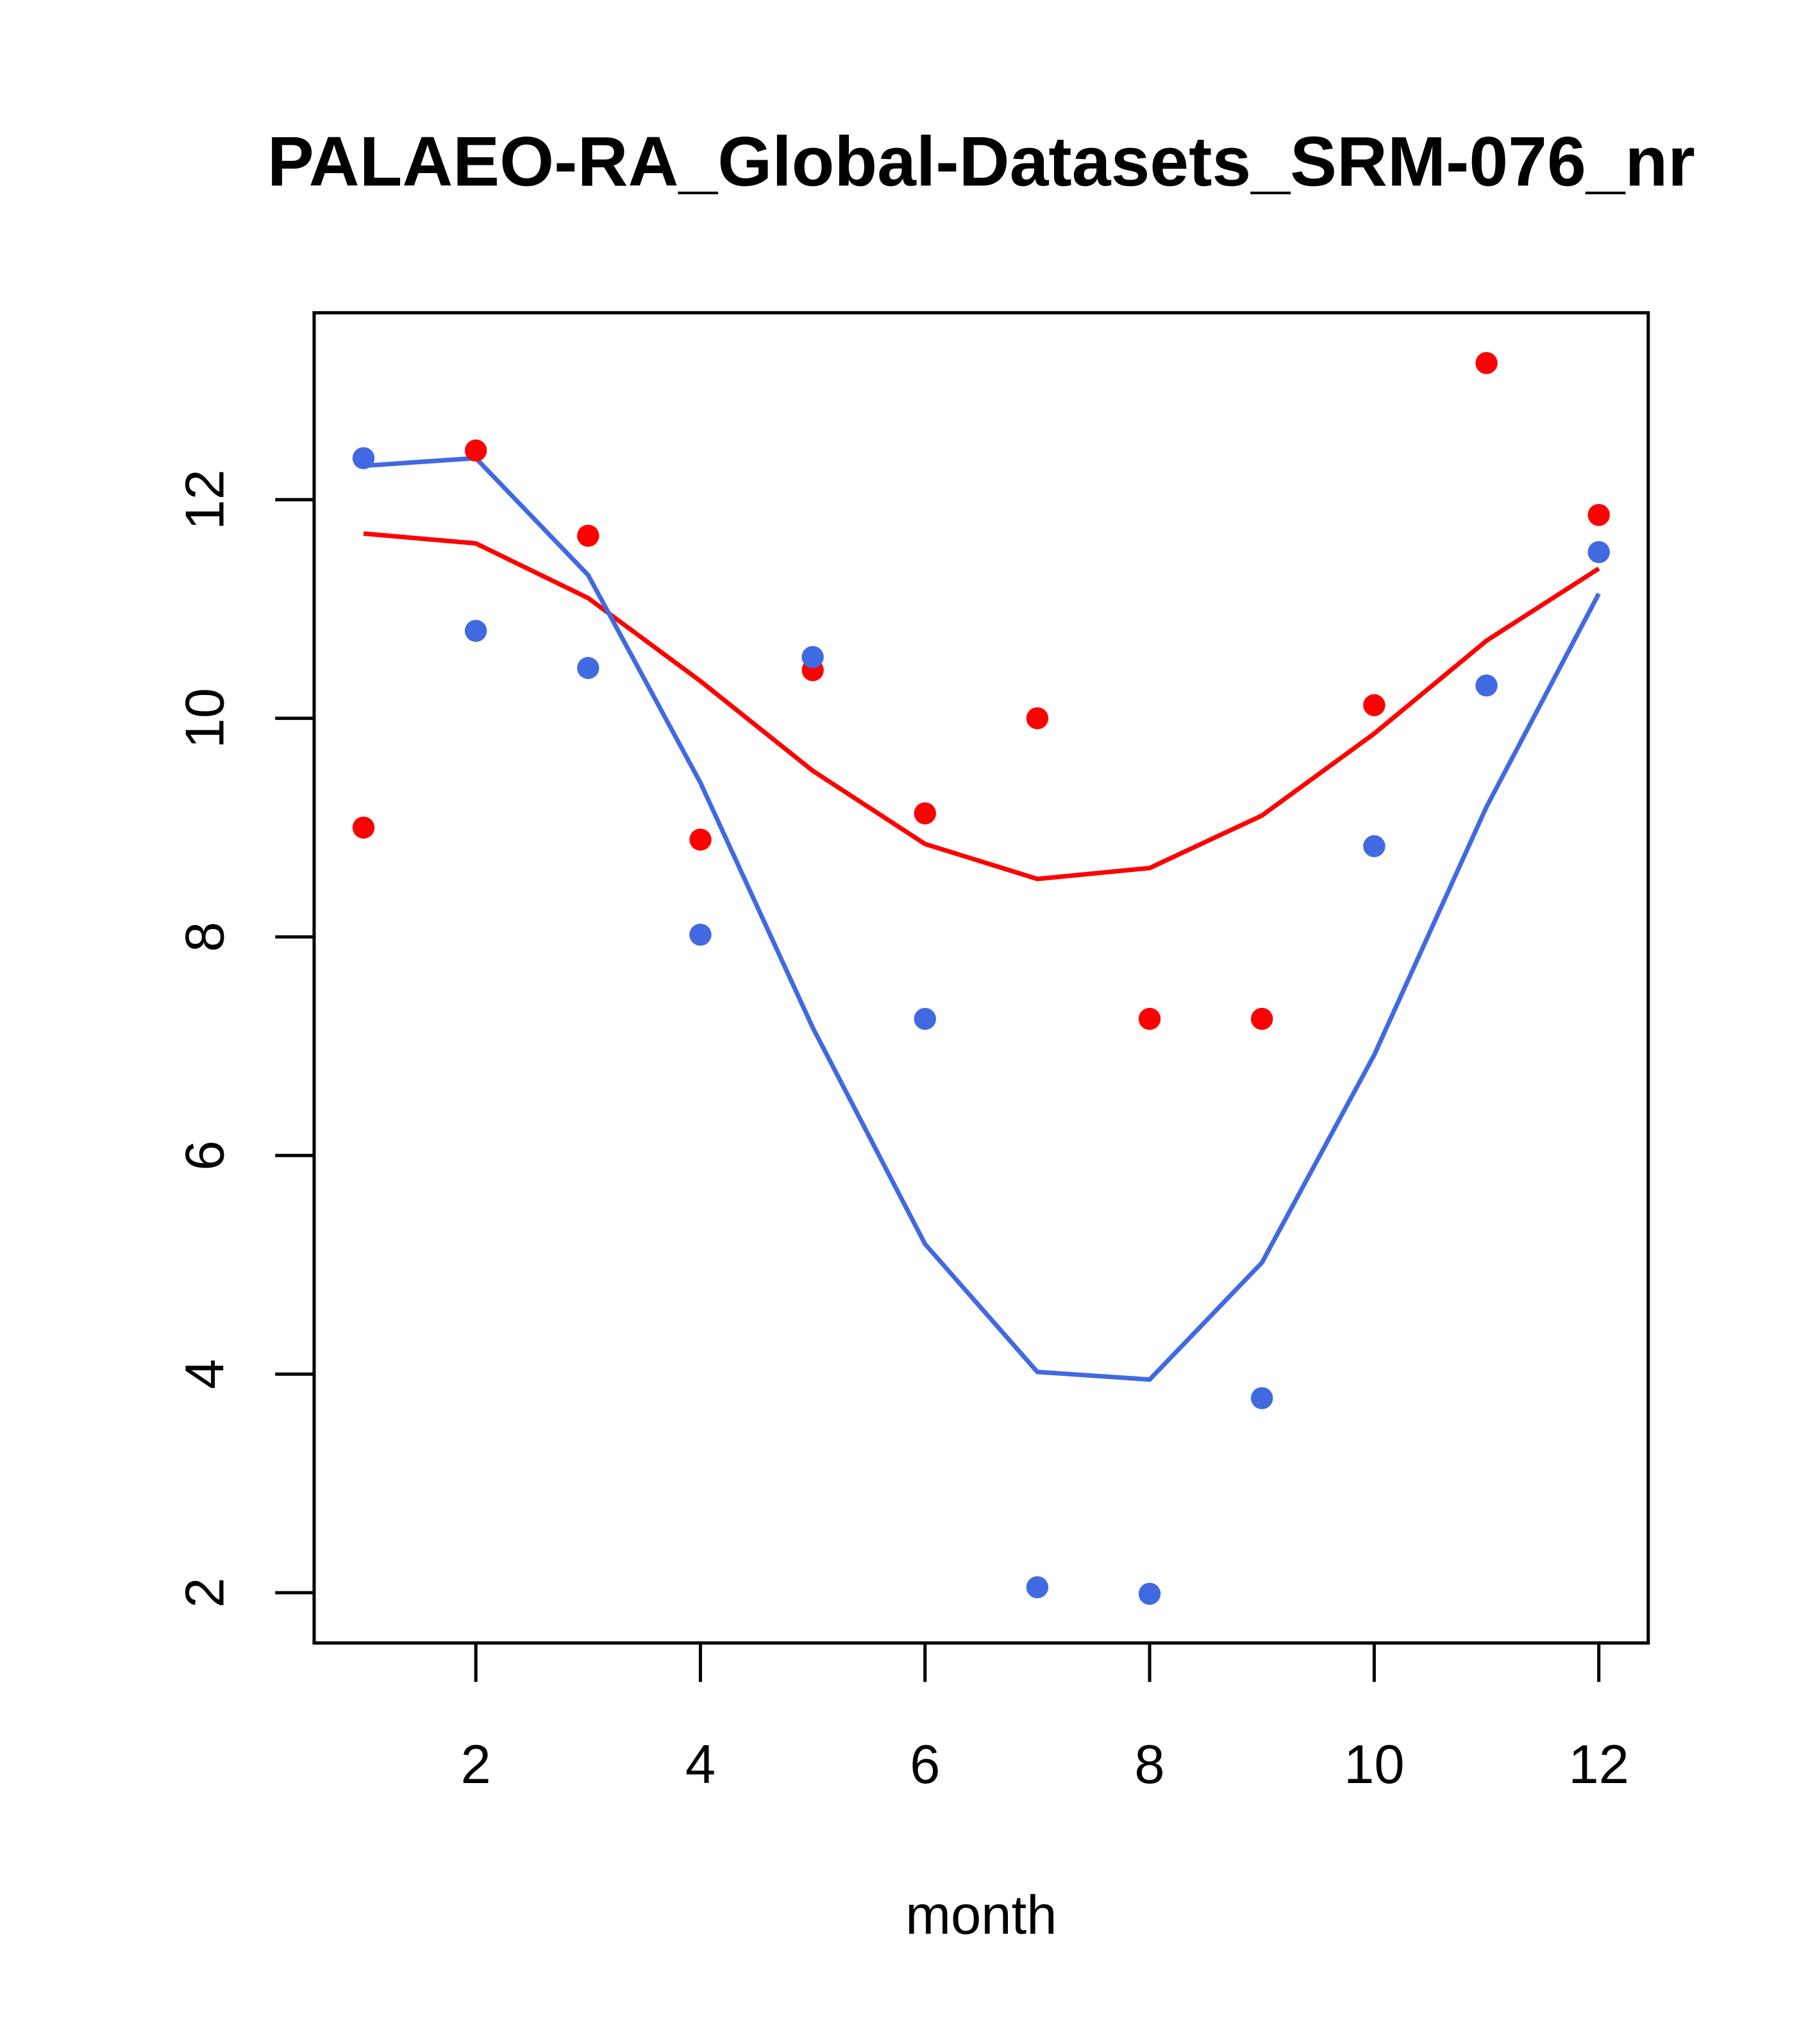  I want to click on x-axis-label: month, so click(981, 1916).